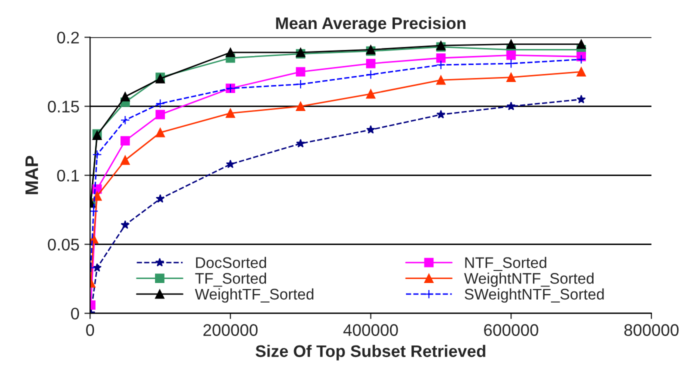  What do you see at coordinates (68, 38) in the screenshot?
I see `y-tick-label: 0.2` at bounding box center [68, 38].